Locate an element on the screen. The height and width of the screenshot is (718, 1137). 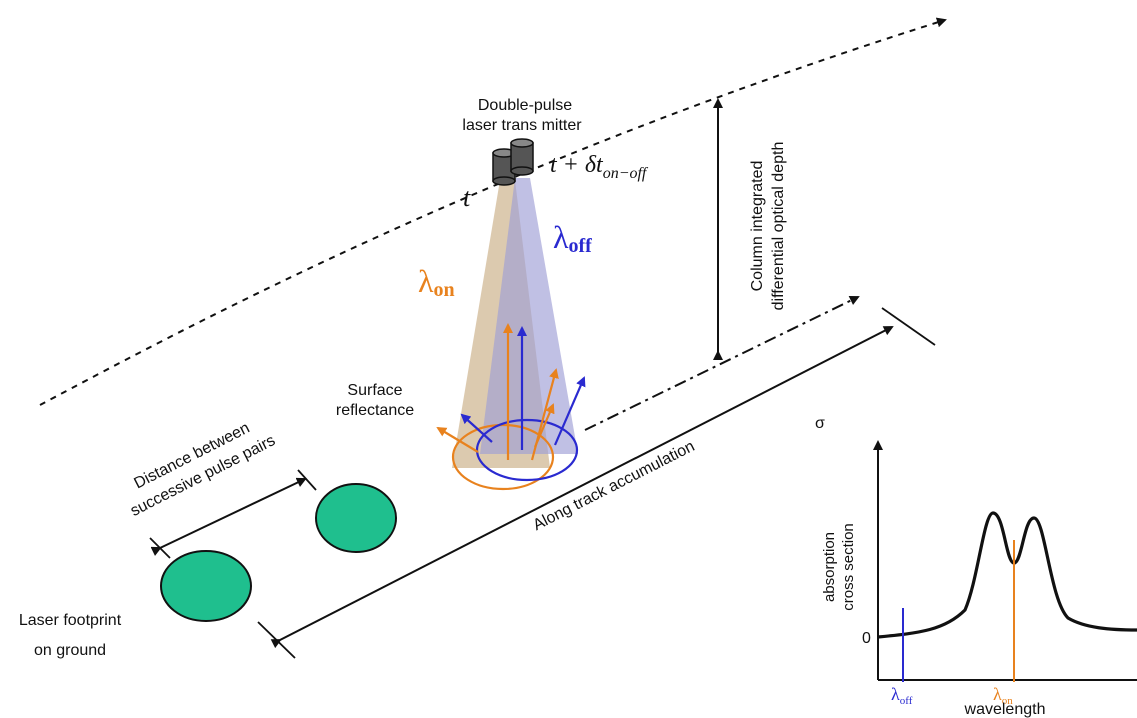
footprint-ellipse-far is located at coordinates (356, 518).